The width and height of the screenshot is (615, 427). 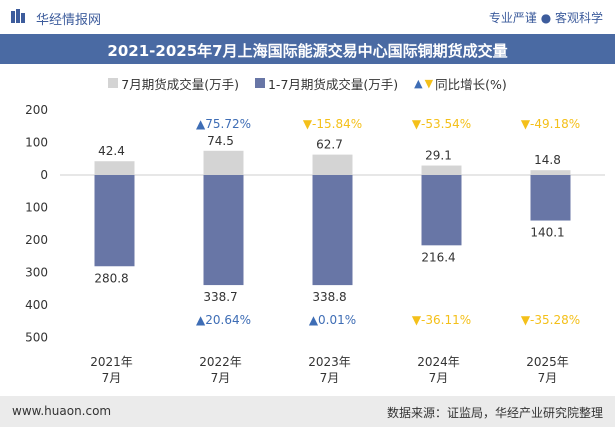 I want to click on title-bar: 2021-2025年7月上海国际能源交易中心国际铜期货成交量, so click(x=307, y=49).